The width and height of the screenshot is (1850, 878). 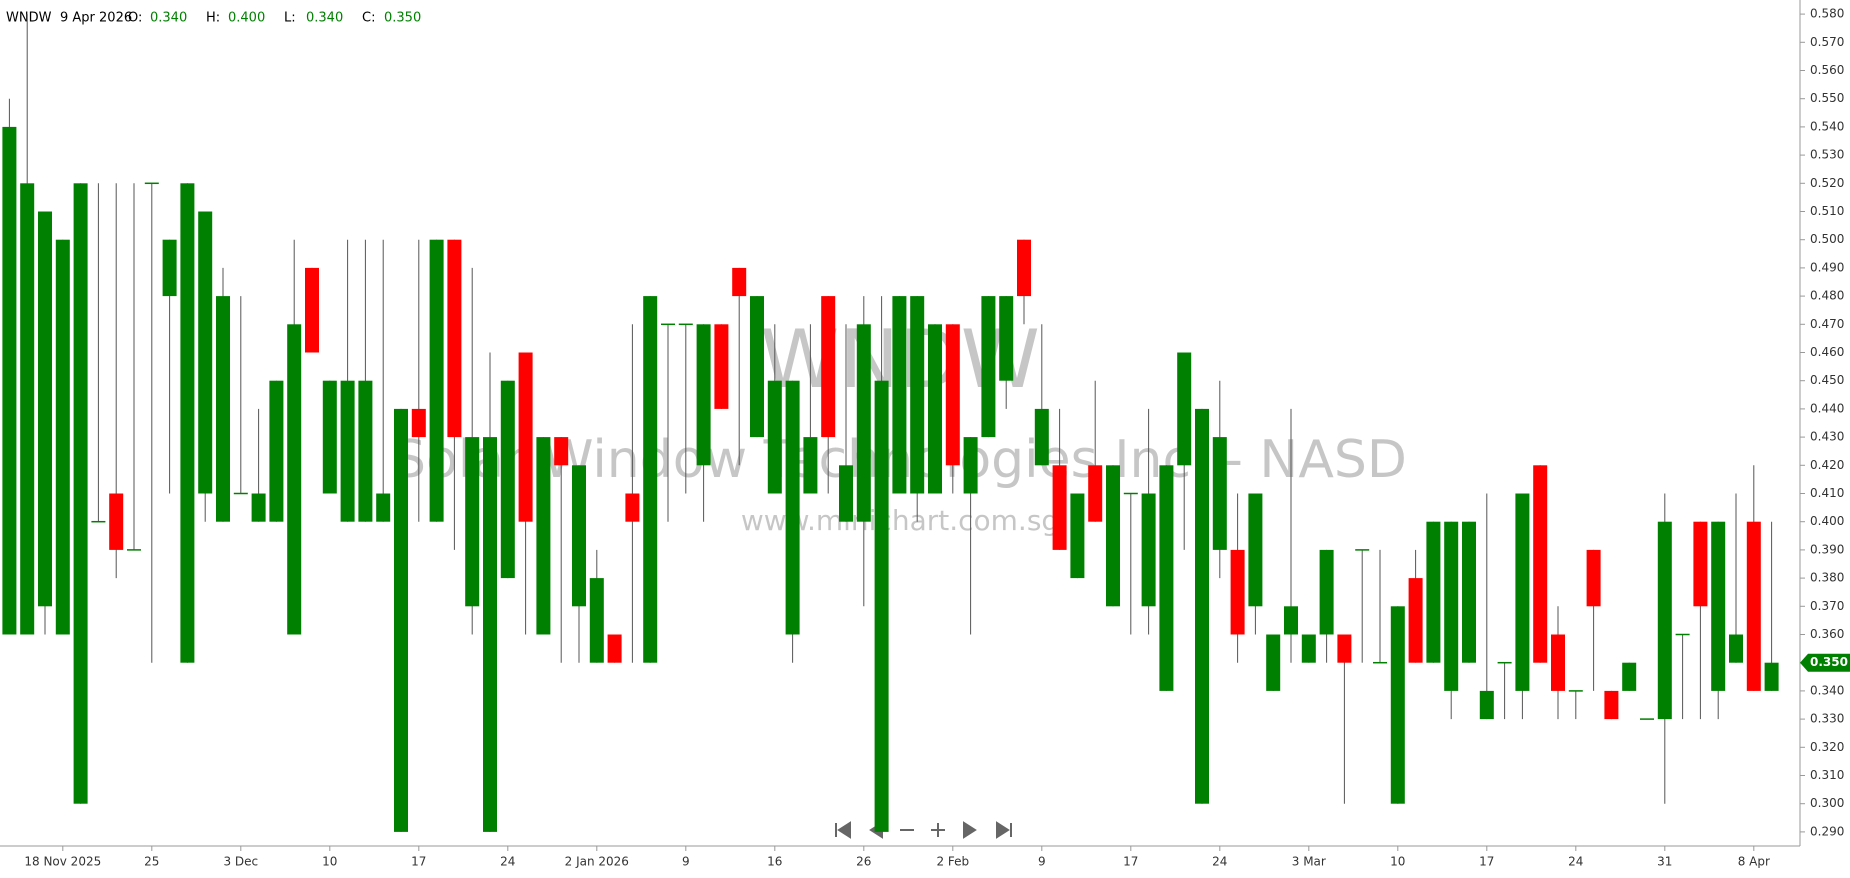 I want to click on nav-last, so click(x=1004, y=830).